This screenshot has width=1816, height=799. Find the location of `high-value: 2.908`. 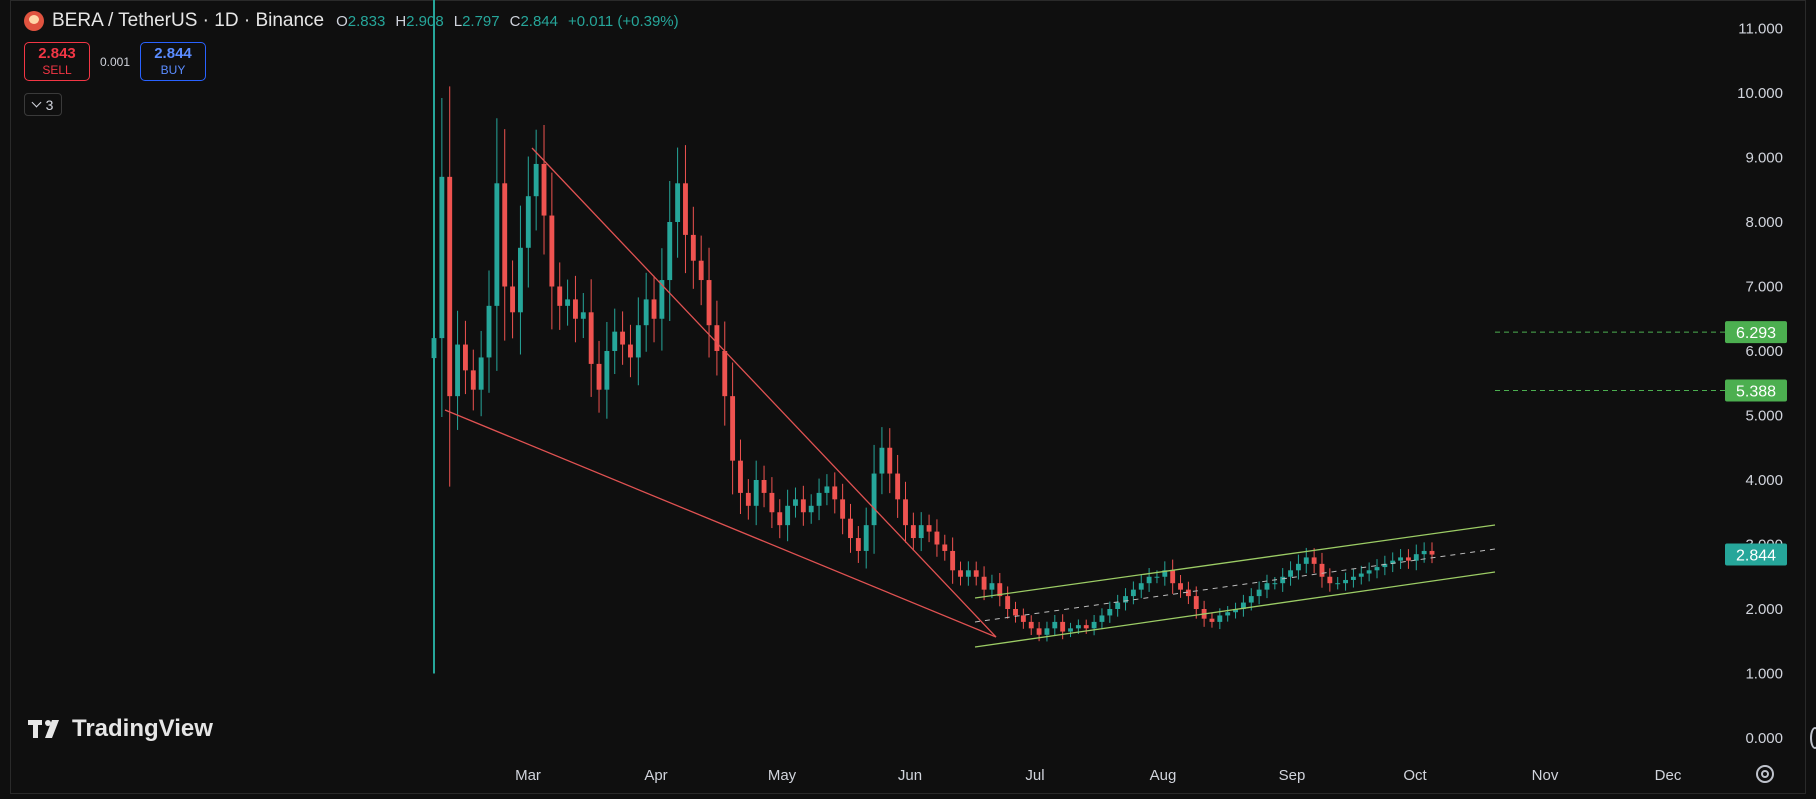

high-value: 2.908 is located at coordinates (425, 21).